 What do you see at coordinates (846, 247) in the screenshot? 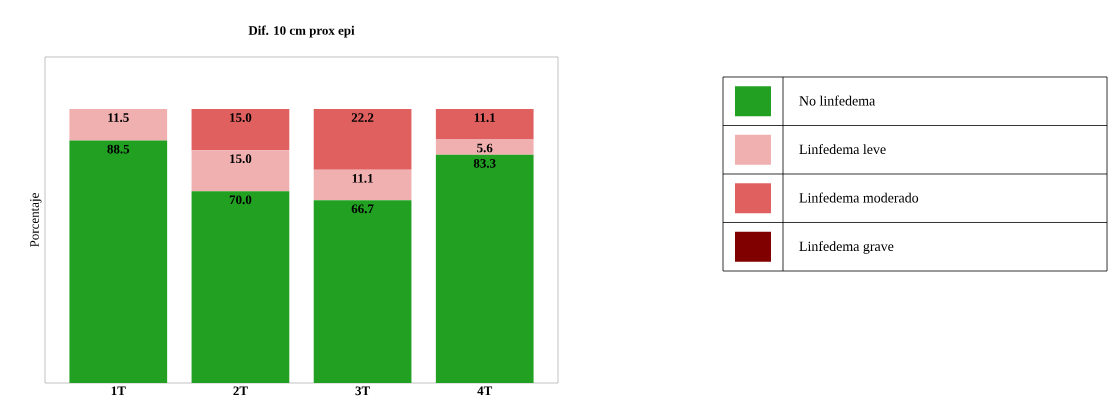
I see `legend-label: Linfedema grave` at bounding box center [846, 247].